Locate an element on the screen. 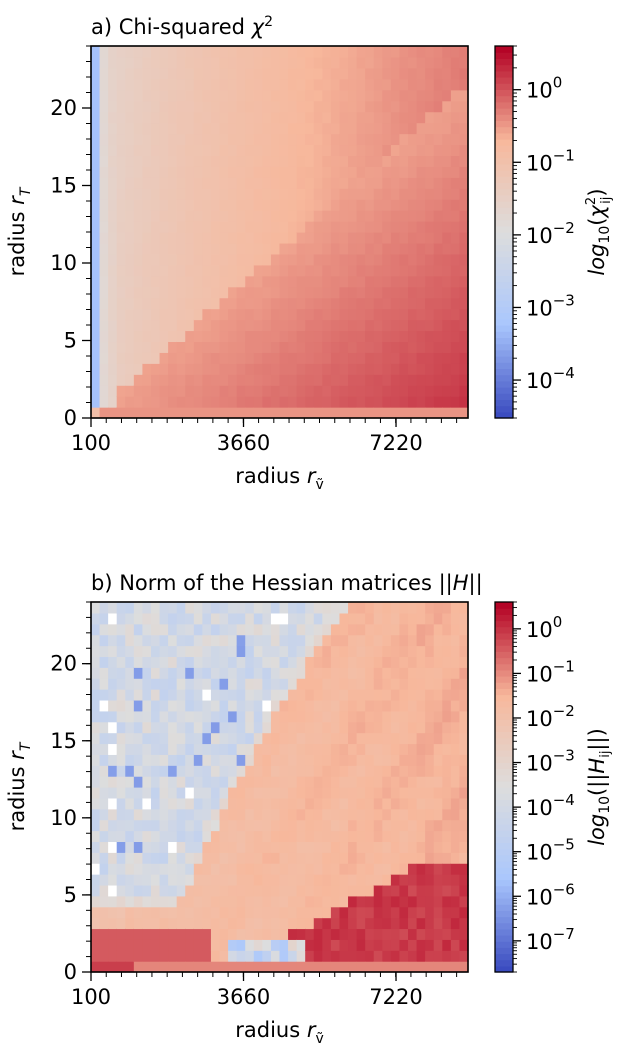  colorbar-tick-label: 100 is located at coordinates (544, 627).